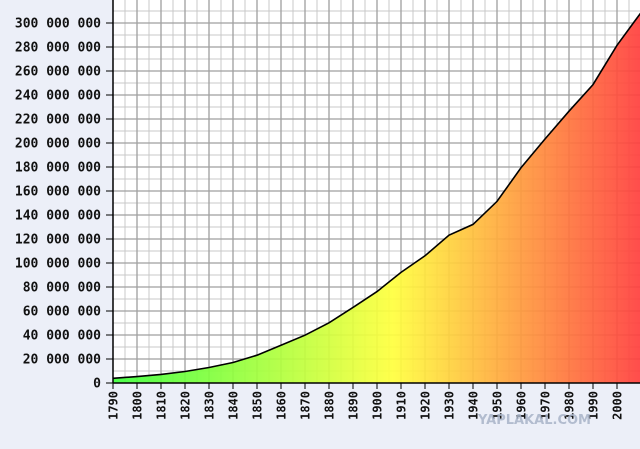  I want to click on y-tick-label: 300 000 000, so click(58, 24).